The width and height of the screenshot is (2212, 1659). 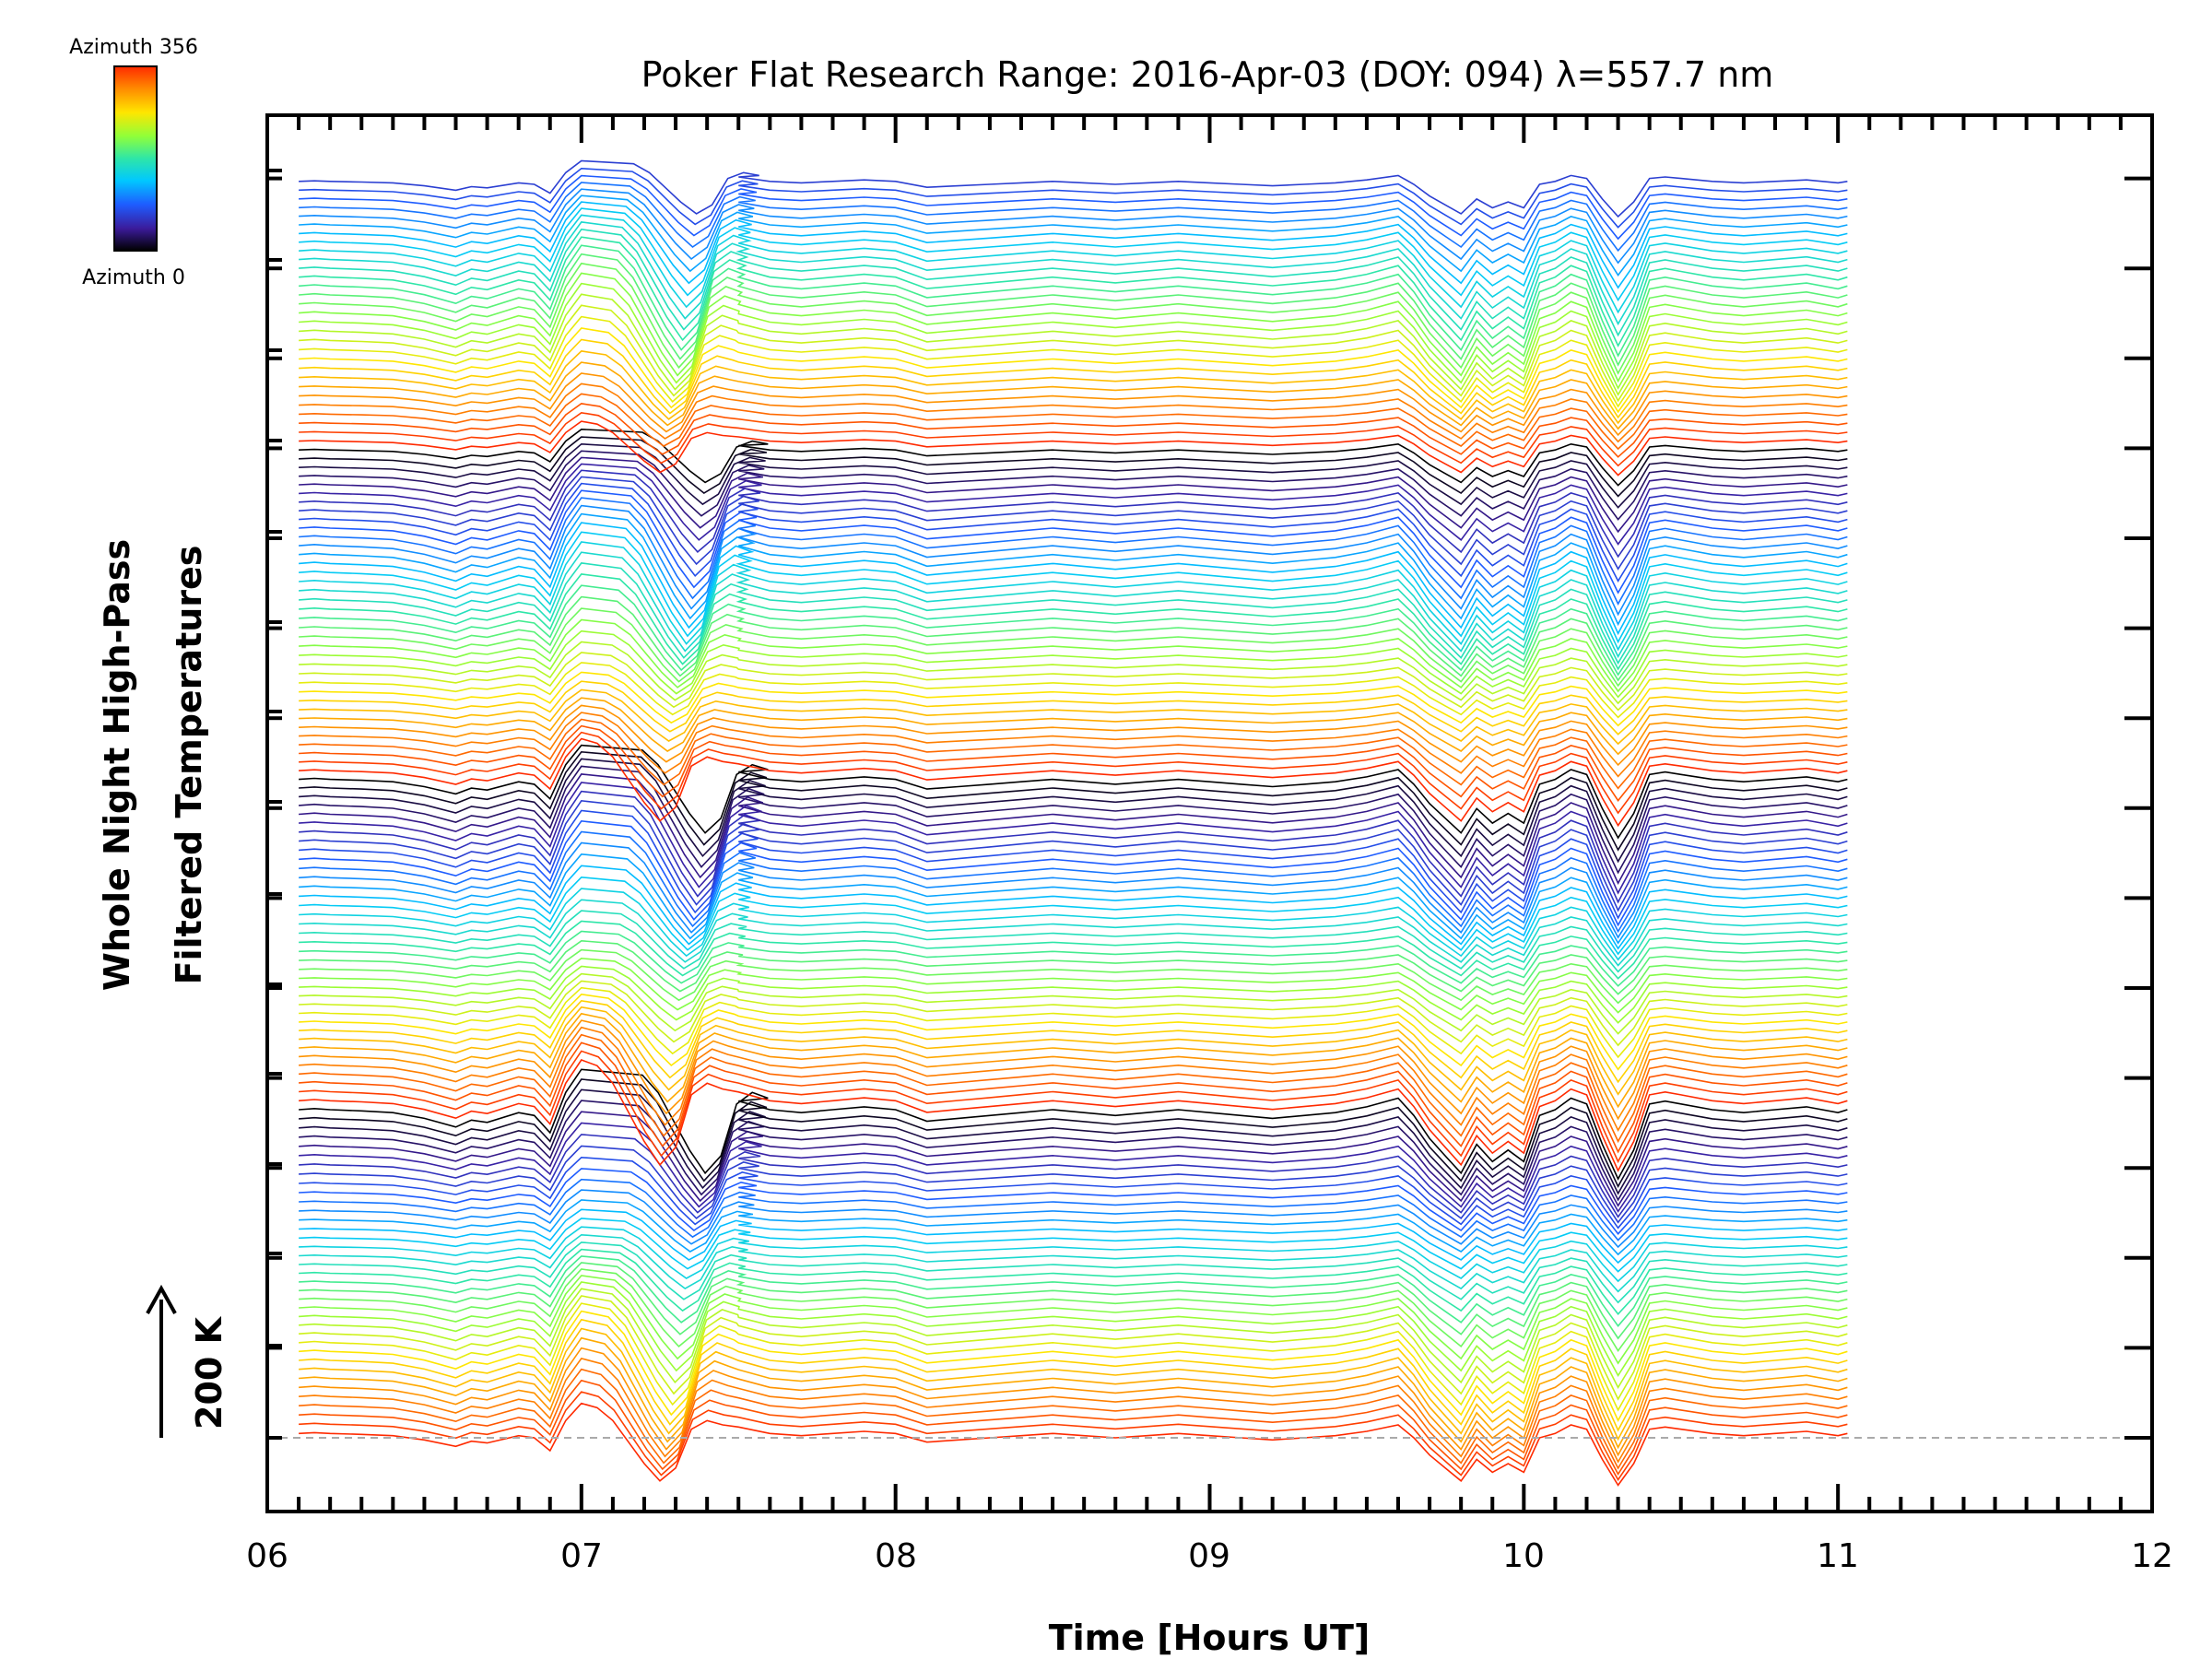 What do you see at coordinates (1209, 1556) in the screenshot?
I see `x-tick-label: 09` at bounding box center [1209, 1556].